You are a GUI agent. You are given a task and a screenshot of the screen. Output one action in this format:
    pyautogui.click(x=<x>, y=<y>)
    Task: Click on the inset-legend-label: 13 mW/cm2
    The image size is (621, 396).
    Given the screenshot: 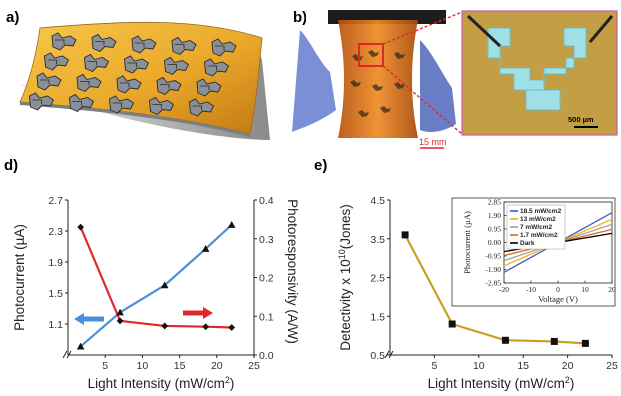 What is the action you would take?
    pyautogui.click(x=538, y=219)
    